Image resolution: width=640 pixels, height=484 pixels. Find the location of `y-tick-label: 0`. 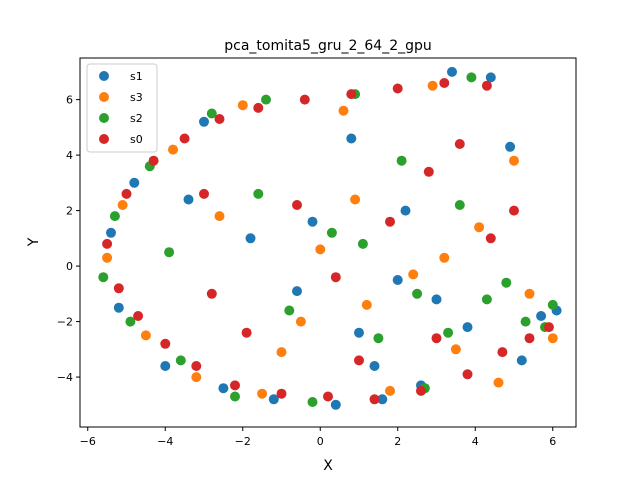

y-tick-label: 0 is located at coordinates (69, 266).